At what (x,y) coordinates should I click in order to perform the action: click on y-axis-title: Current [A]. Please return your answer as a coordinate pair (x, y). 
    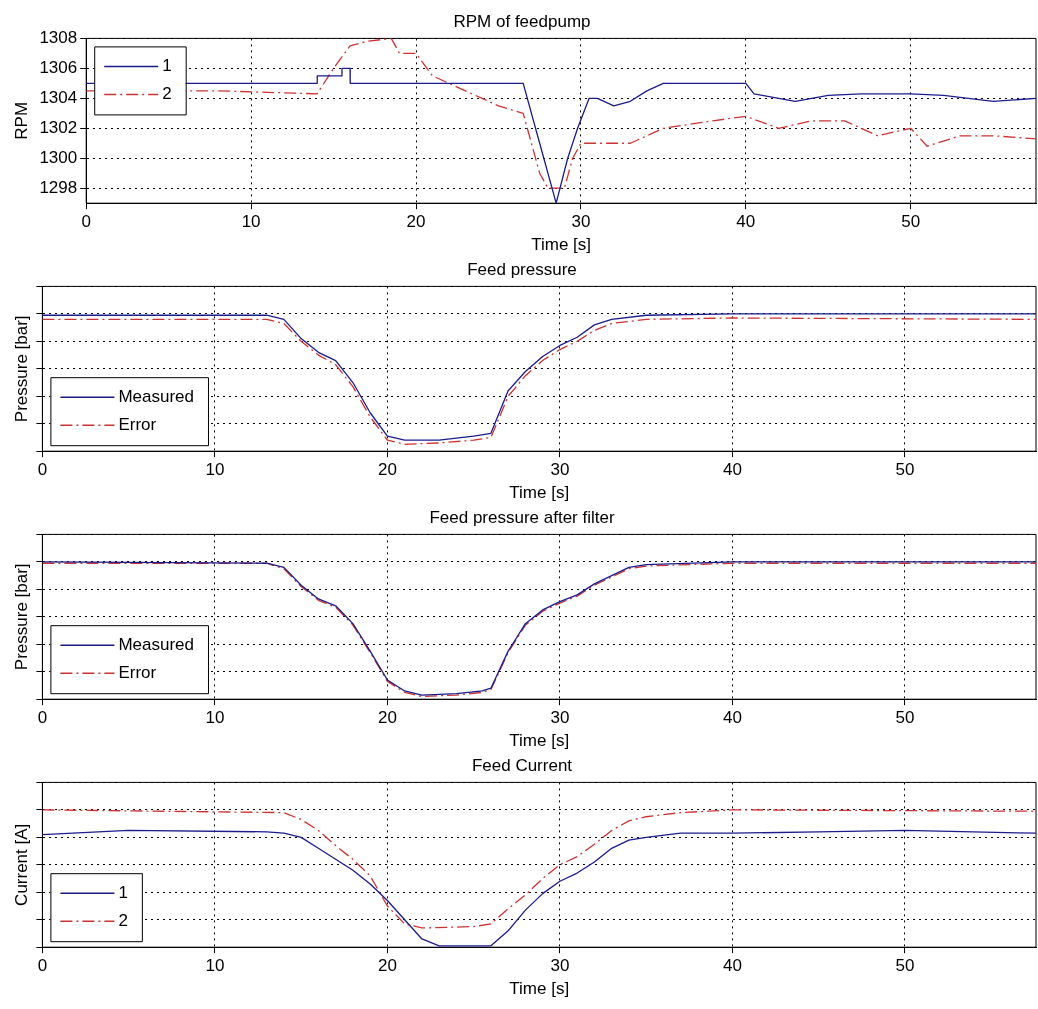
    Looking at the image, I should click on (21, 864).